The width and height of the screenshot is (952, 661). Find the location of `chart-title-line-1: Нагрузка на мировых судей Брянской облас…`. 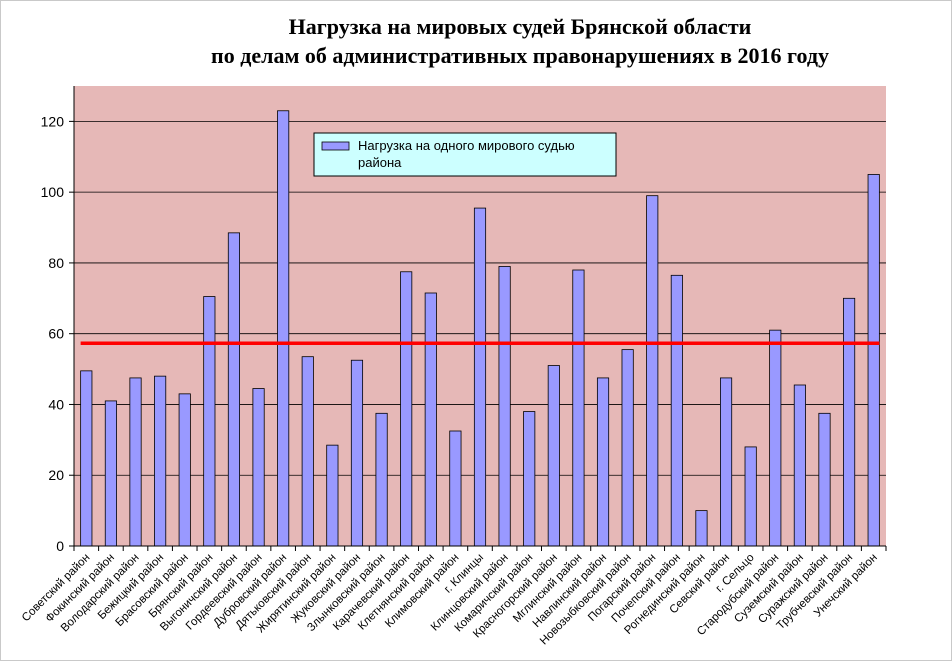

chart-title-line-1: Нагрузка на мировых судей Брянской облас… is located at coordinates (520, 26).